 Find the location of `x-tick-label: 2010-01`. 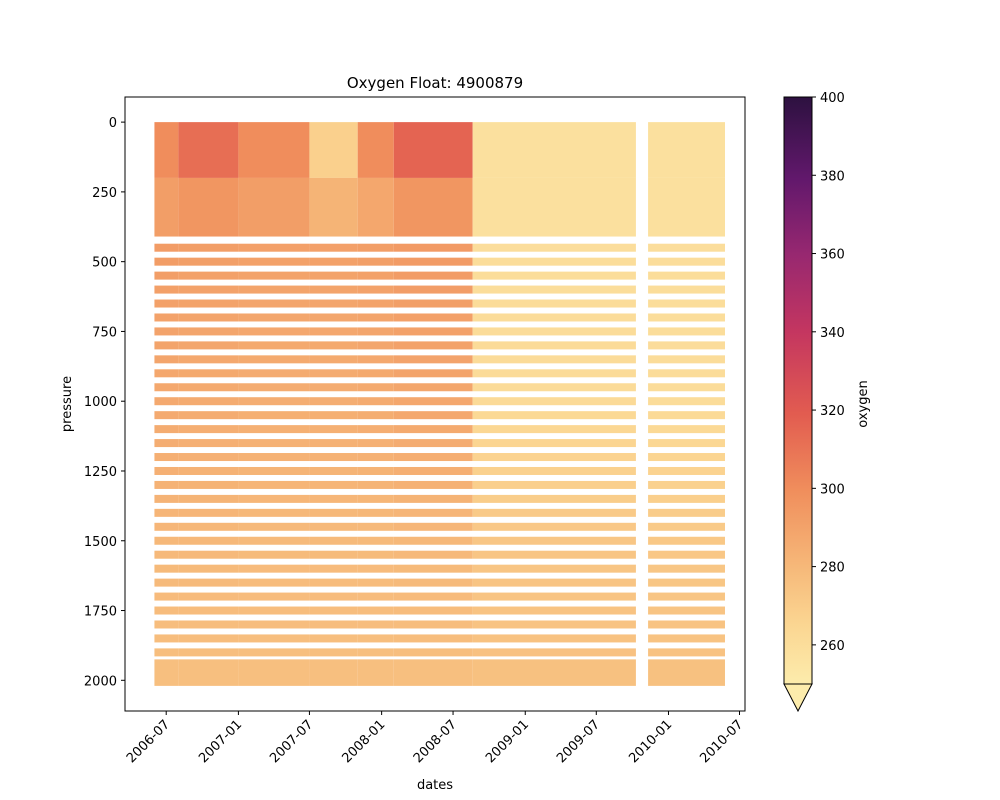

x-tick-label: 2010-01 is located at coordinates (650, 741).